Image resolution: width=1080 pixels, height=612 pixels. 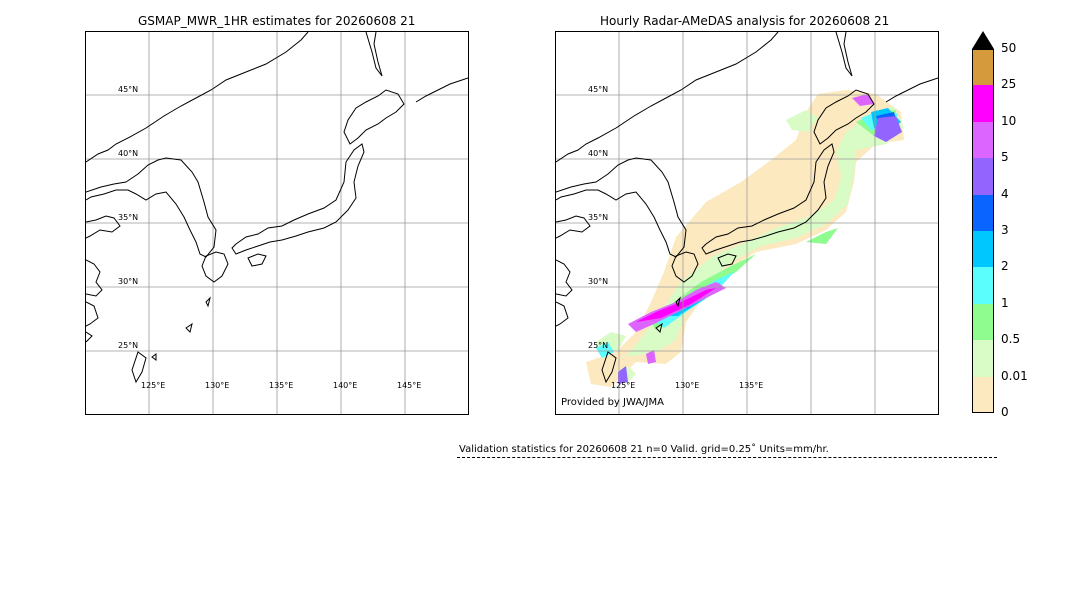 I want to click on left-lat-label-35: 35°N, so click(x=128, y=217).